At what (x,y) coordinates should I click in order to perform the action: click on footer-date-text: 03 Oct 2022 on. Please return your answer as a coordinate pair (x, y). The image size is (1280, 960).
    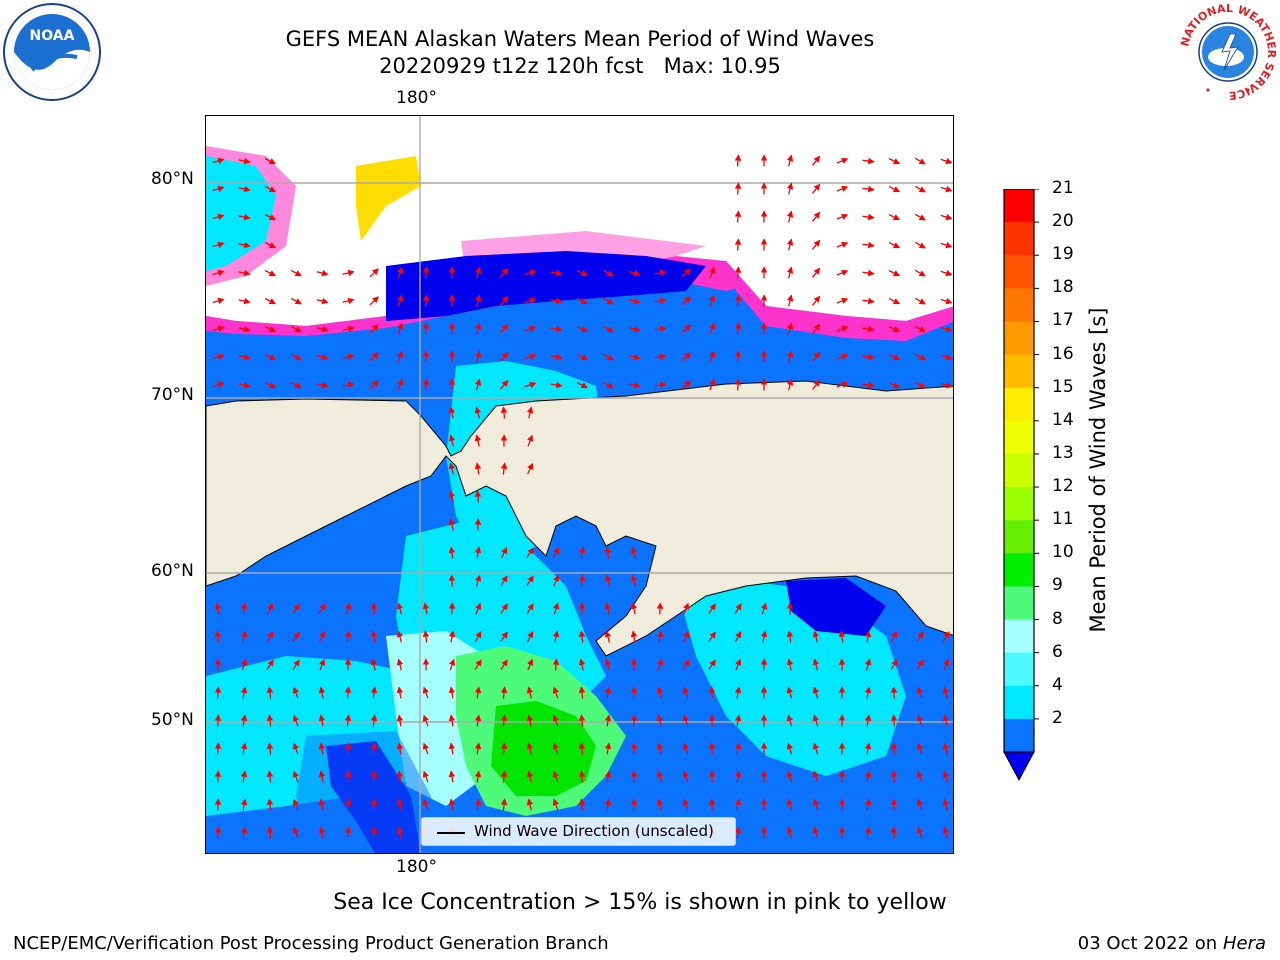
    Looking at the image, I should click on (1147, 943).